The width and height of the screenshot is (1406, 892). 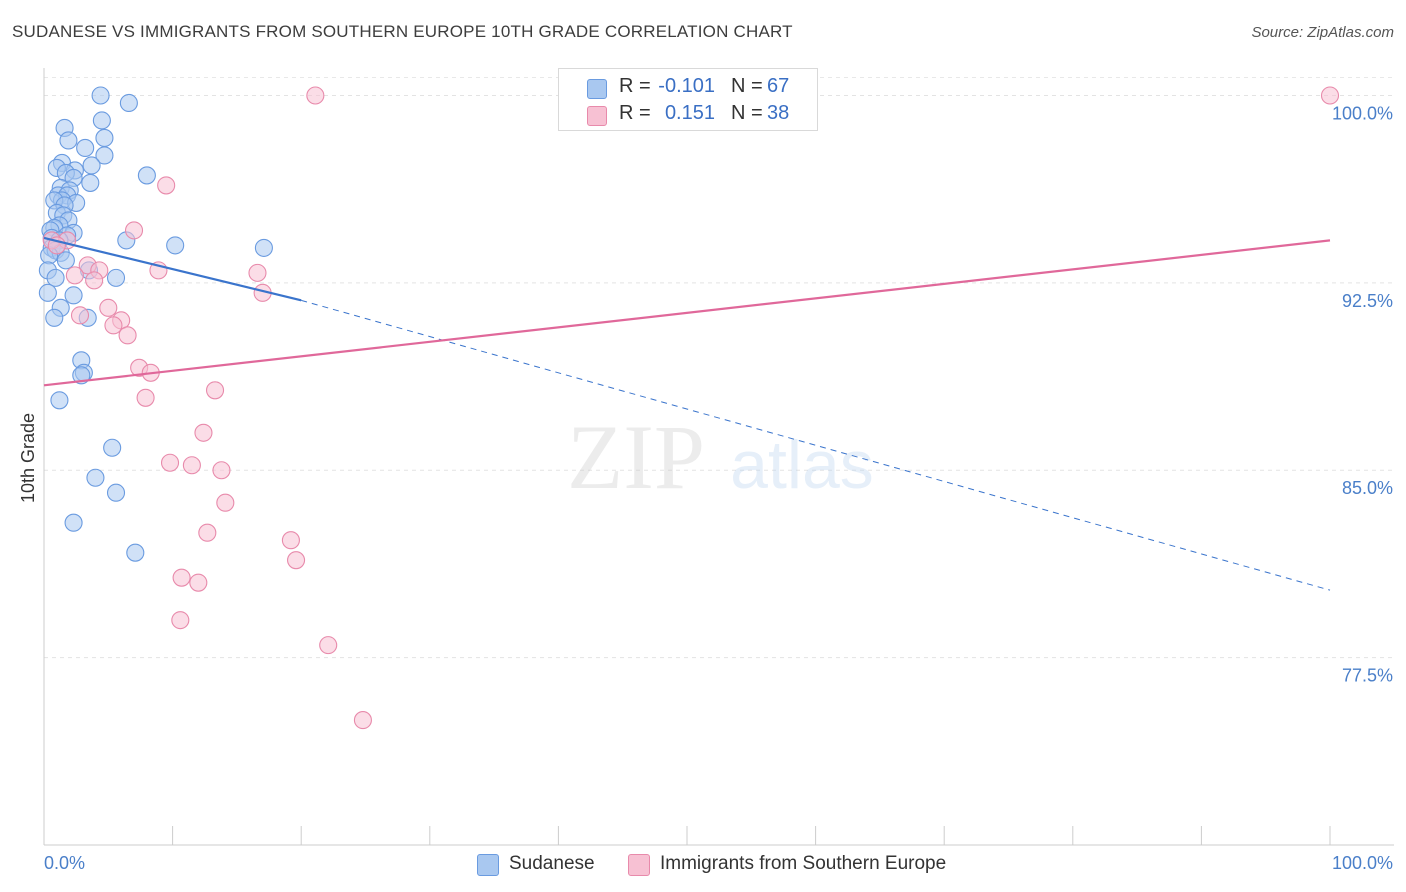 What do you see at coordinates (64, 863) in the screenshot?
I see `x-tick-label: 0.0%` at bounding box center [64, 863].